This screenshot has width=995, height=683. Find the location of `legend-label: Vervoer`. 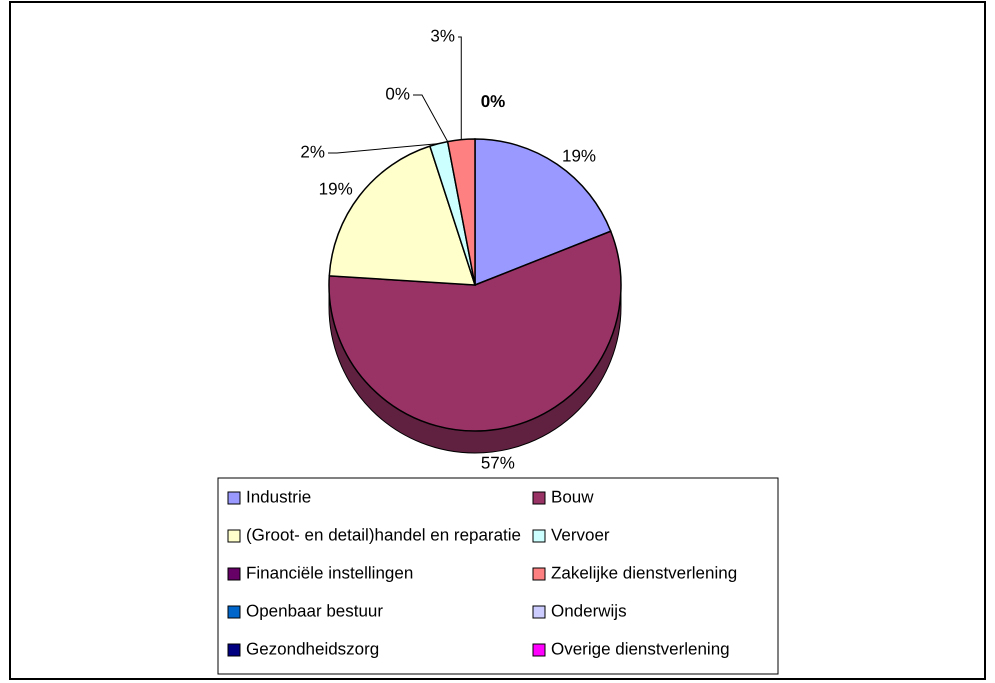

legend-label: Vervoer is located at coordinates (580, 534).